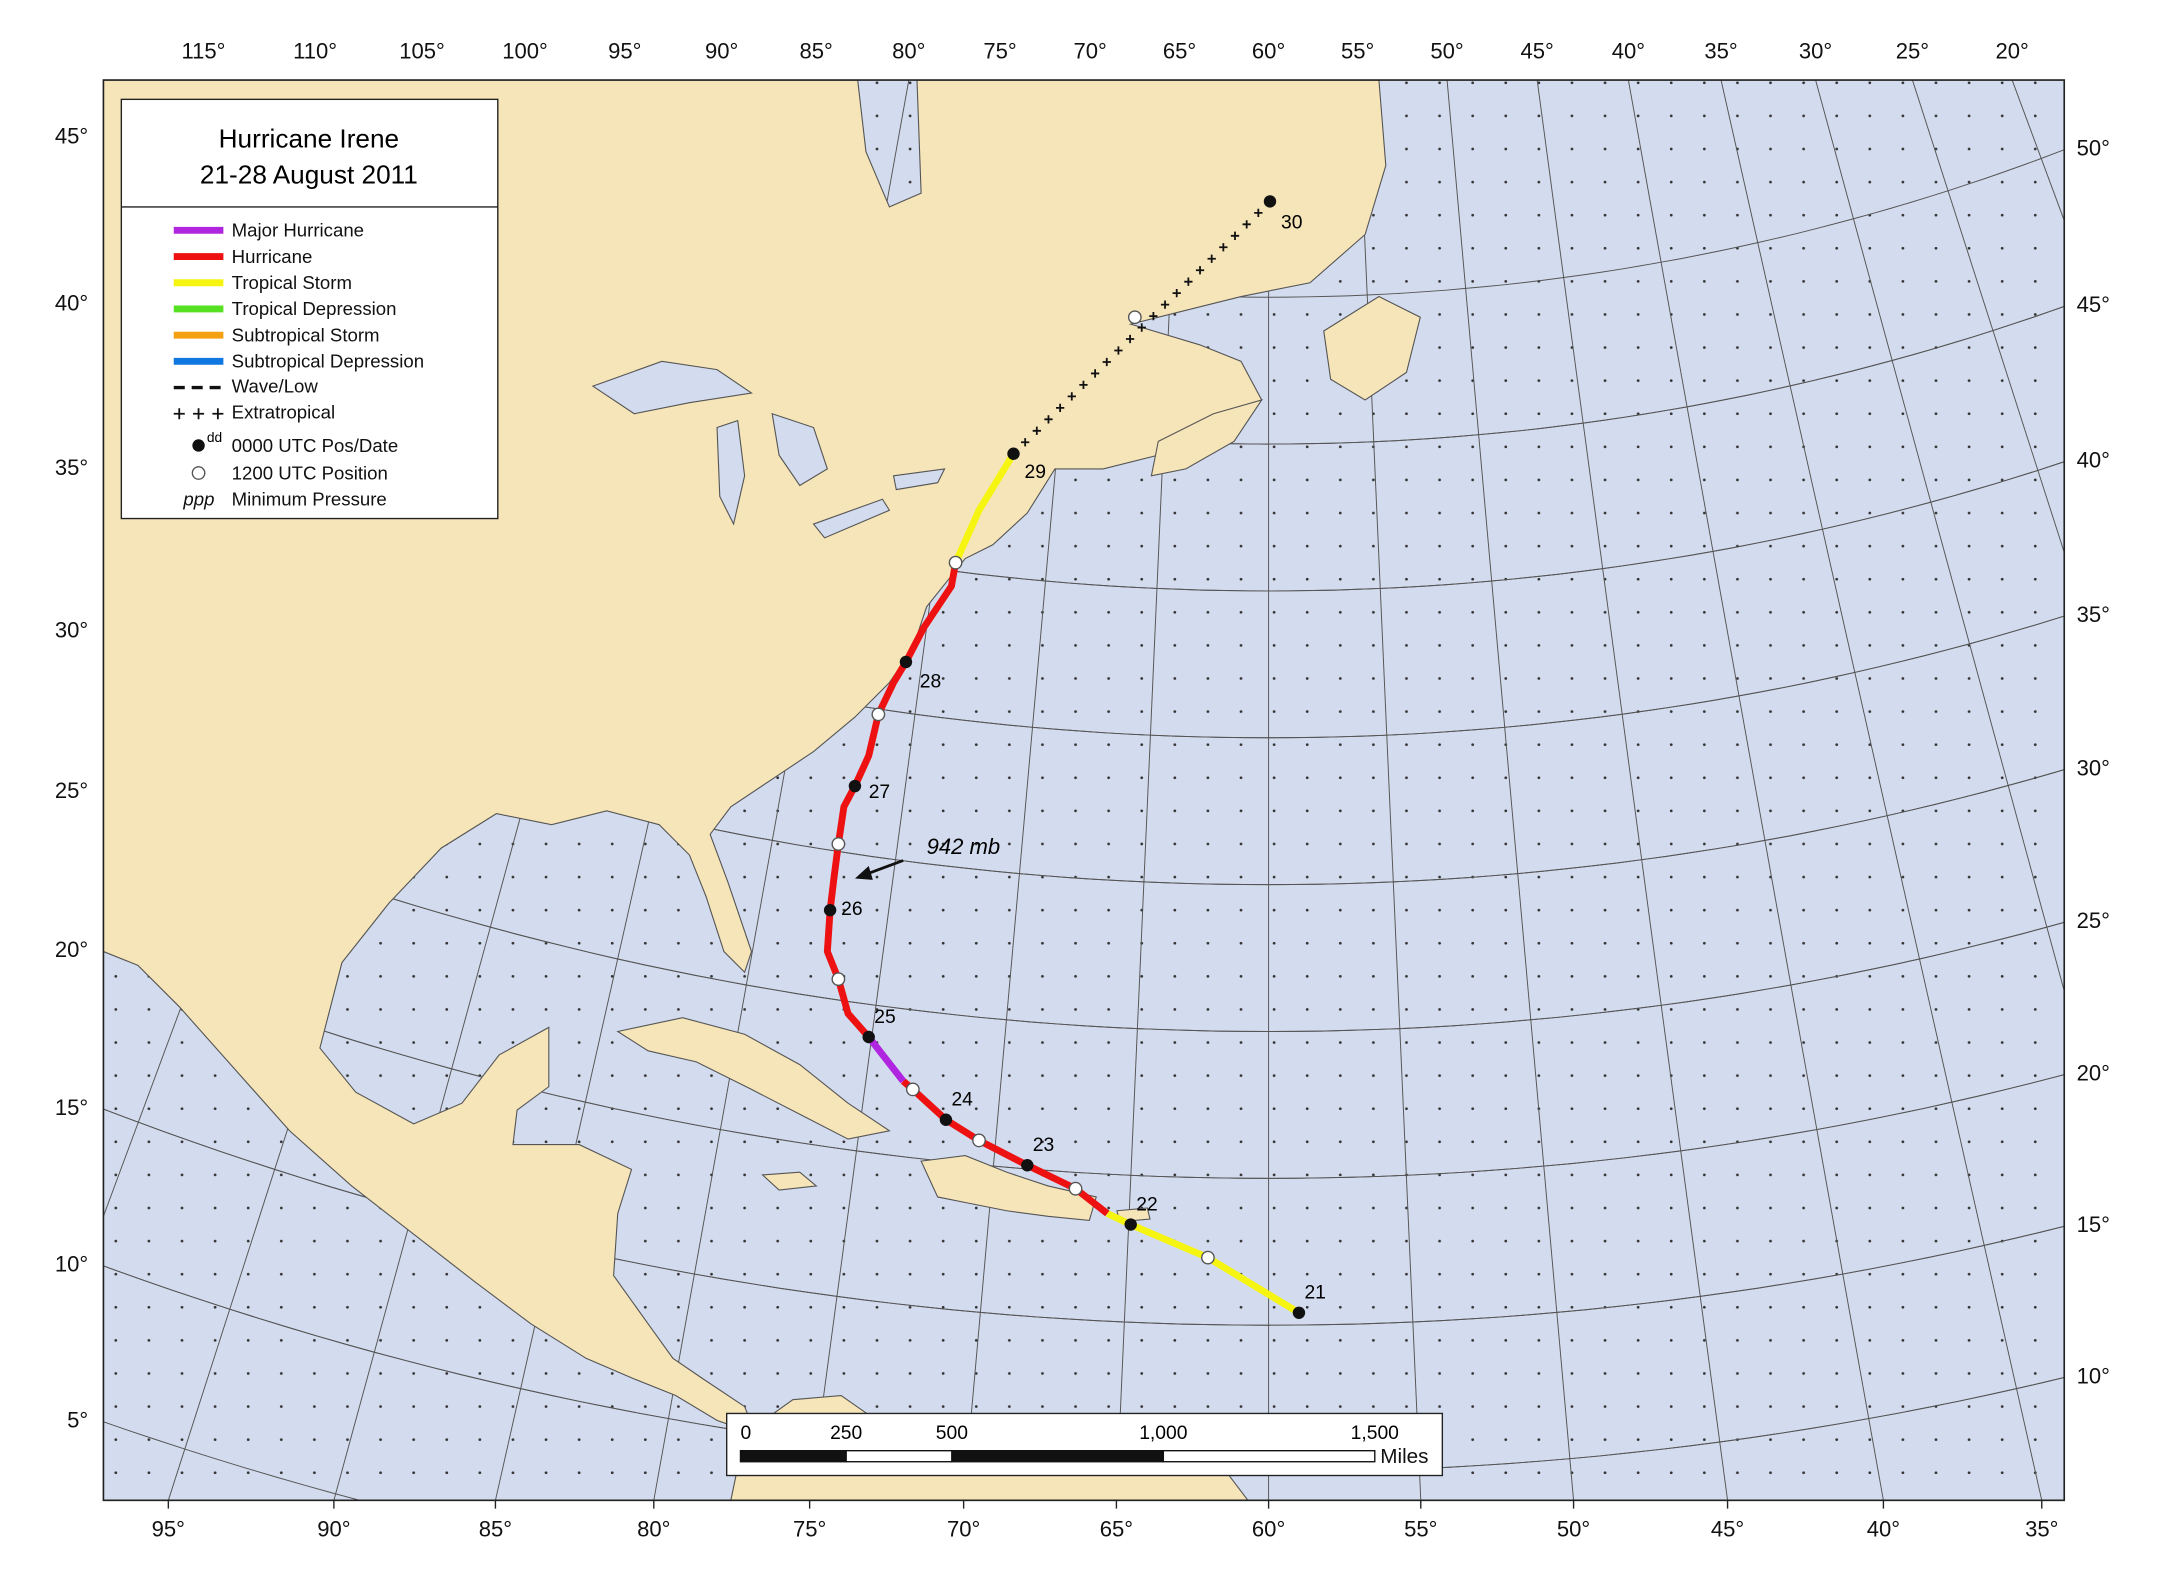 The height and width of the screenshot is (1579, 2158). Describe the element at coordinates (2093, 148) in the screenshot. I see `right-tick-label: 50°` at that location.